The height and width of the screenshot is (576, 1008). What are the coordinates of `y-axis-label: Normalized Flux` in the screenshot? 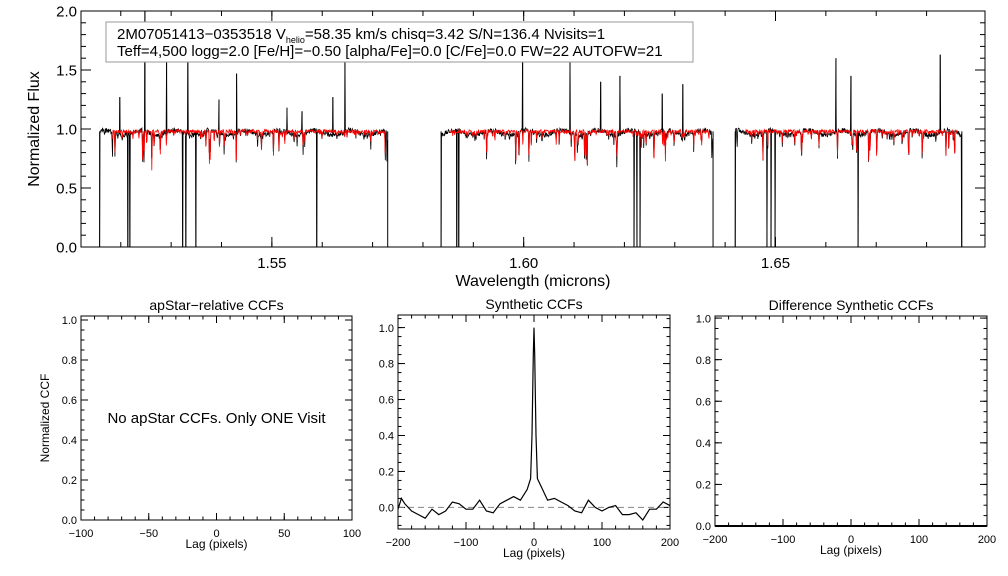 It's located at (34, 129).